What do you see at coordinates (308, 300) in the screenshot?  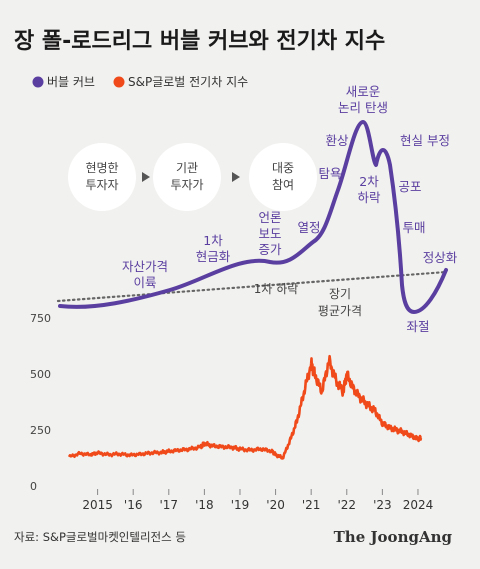 I see `dotted-line-labels: 1차 하락 장기 평균가격` at bounding box center [308, 300].